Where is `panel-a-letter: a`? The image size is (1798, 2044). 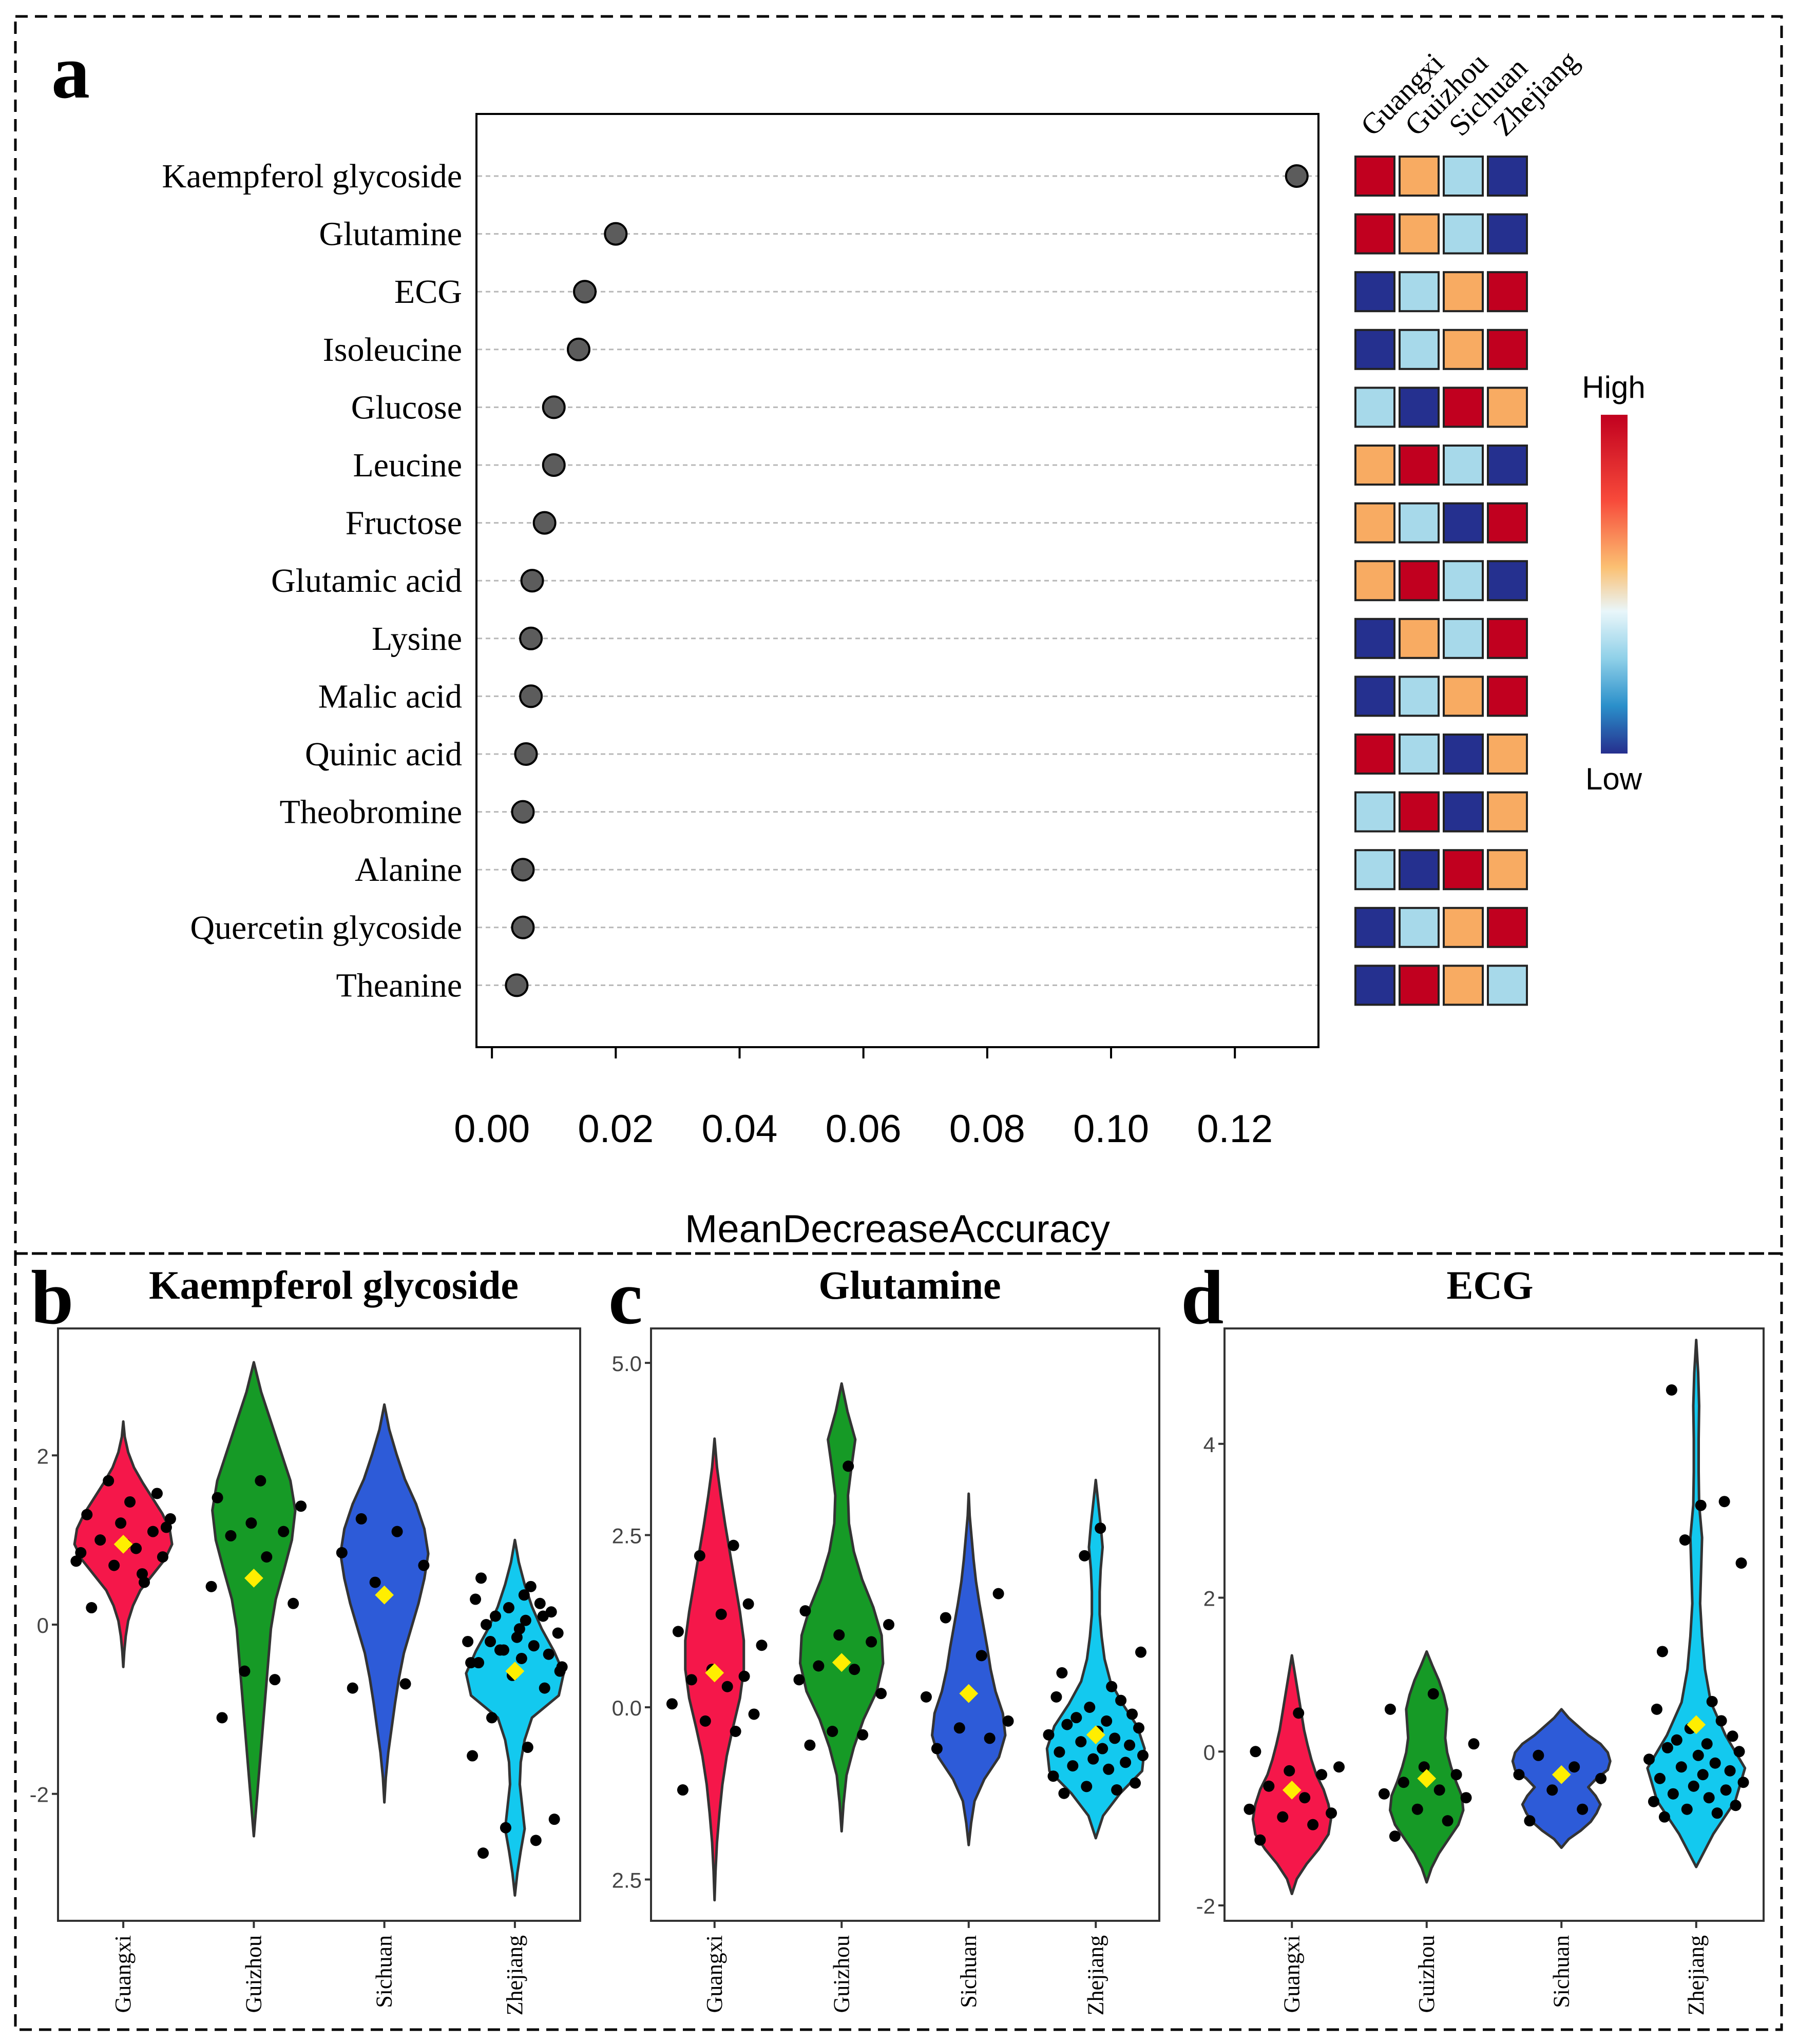
panel-a-letter: a is located at coordinates (70, 71).